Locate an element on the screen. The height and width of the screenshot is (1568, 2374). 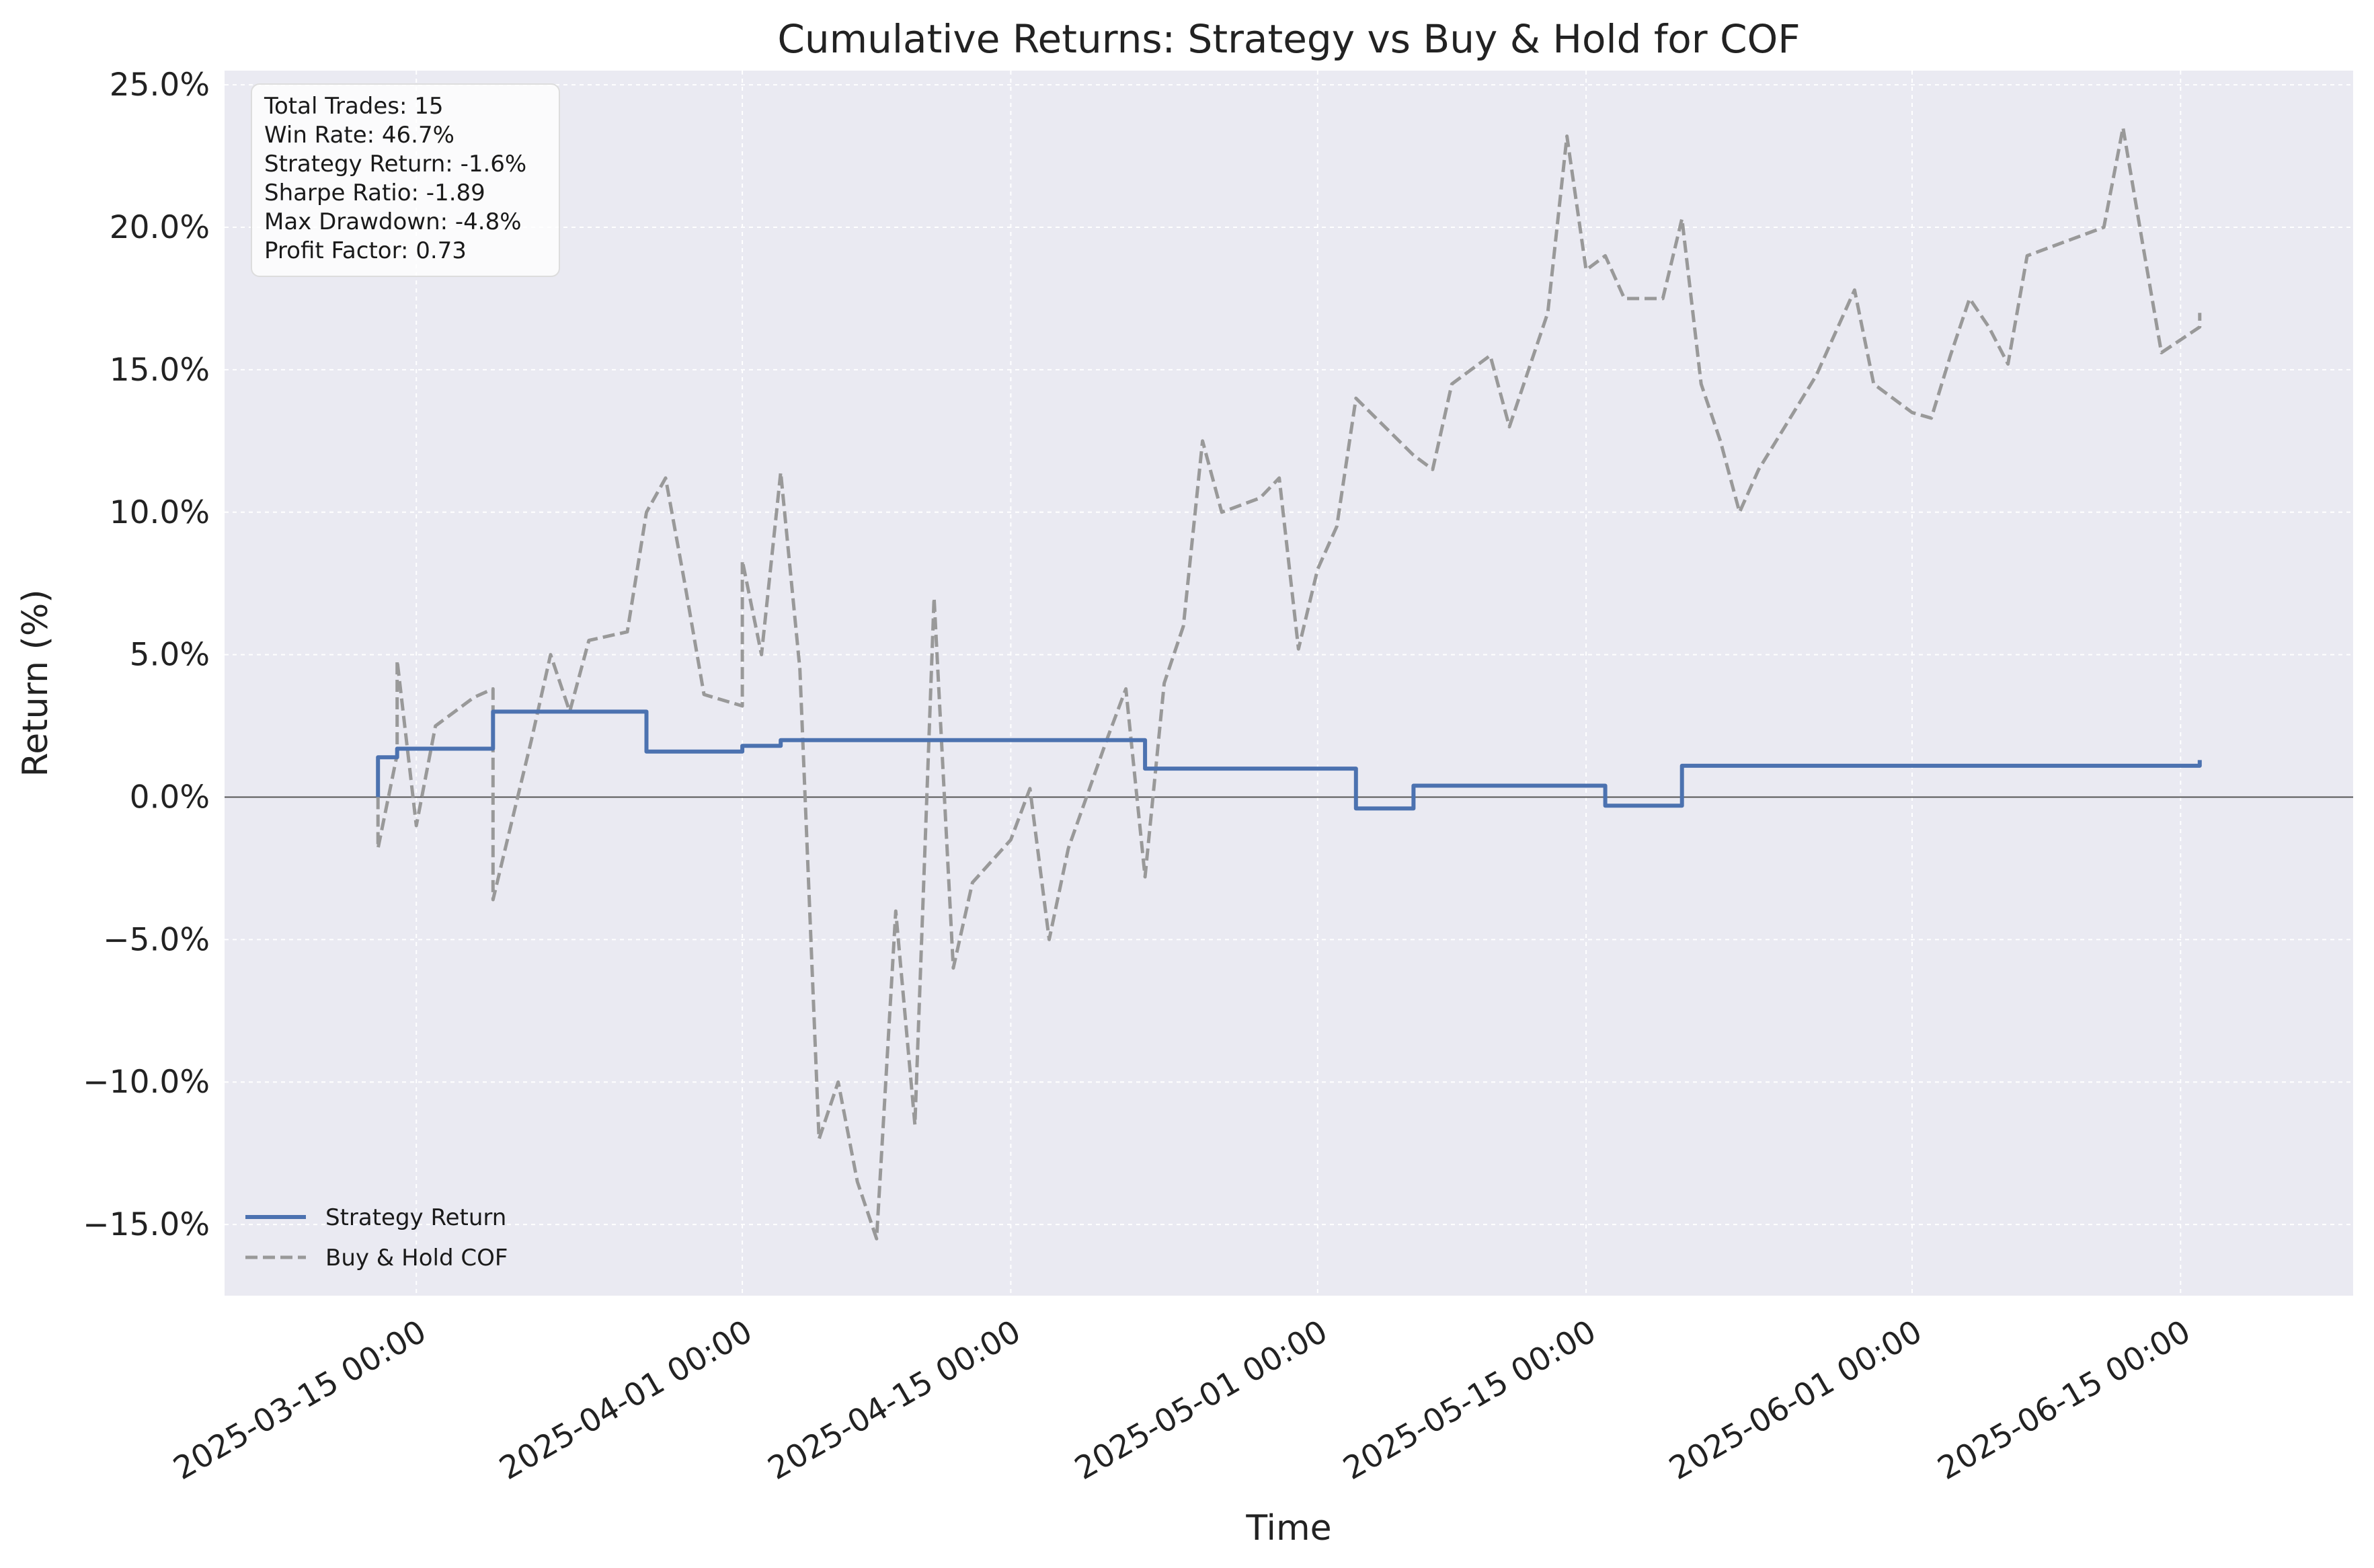
y-axis-label: Return (%) is located at coordinates (36, 683).